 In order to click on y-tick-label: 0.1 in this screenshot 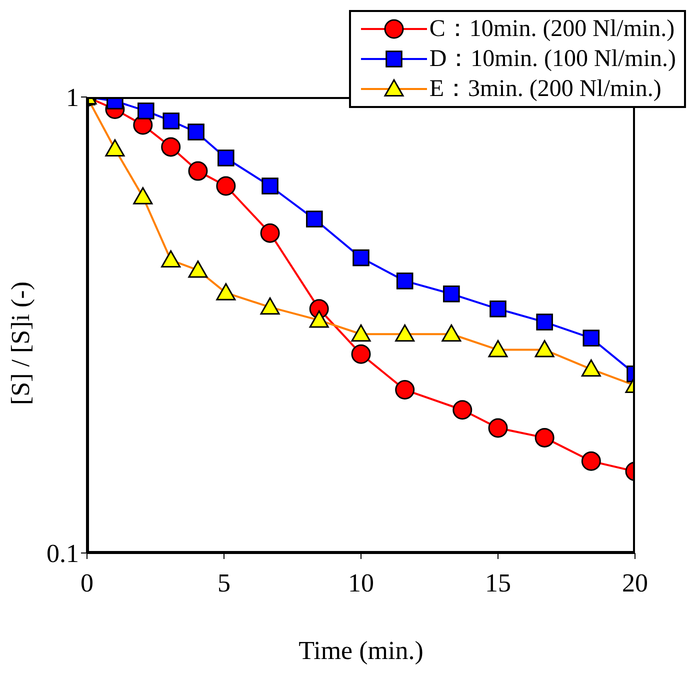, I will do `click(62, 553)`.